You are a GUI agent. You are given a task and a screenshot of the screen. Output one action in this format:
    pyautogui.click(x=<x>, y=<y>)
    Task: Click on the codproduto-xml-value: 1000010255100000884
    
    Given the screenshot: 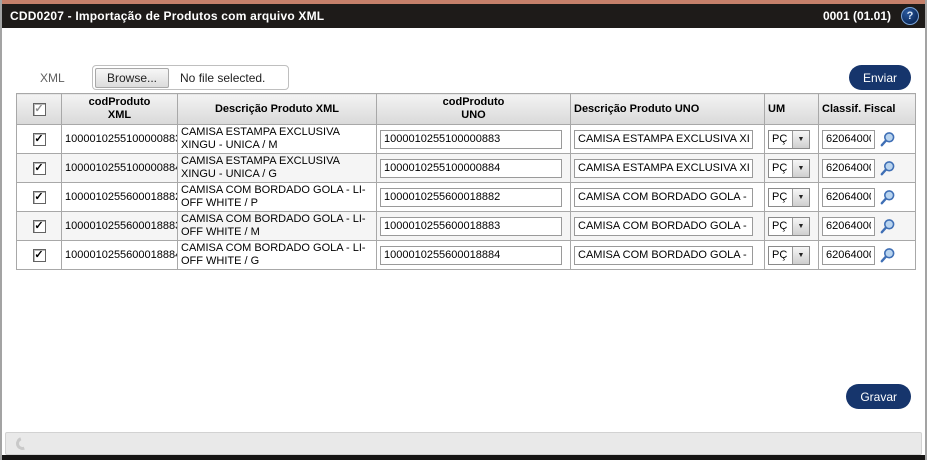 What is the action you would take?
    pyautogui.click(x=119, y=168)
    